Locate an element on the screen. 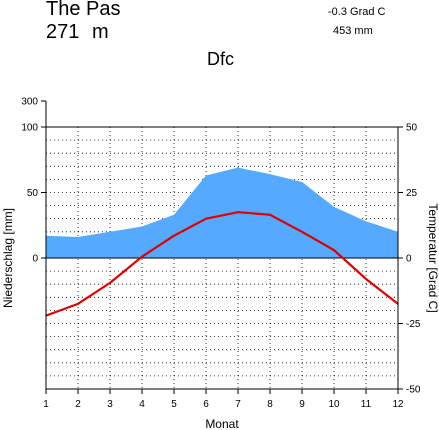 Image resolution: width=439 pixels, height=430 pixels. x-tick-label: 6 is located at coordinates (206, 404).